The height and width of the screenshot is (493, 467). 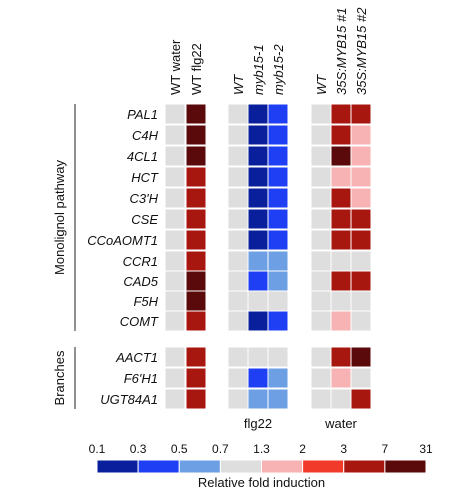 I want to click on column-label: myb15-1, so click(x=258, y=69).